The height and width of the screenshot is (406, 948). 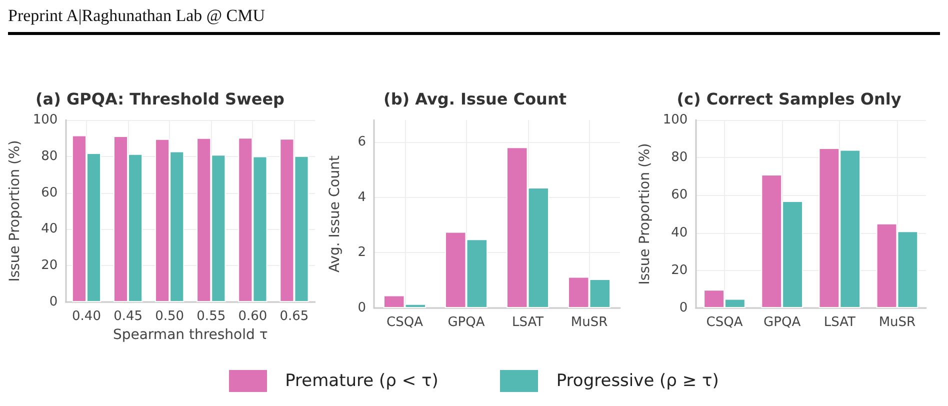 What do you see at coordinates (160, 99) in the screenshot?
I see `chart-title: (a) GPQA: Threshold Sweep` at bounding box center [160, 99].